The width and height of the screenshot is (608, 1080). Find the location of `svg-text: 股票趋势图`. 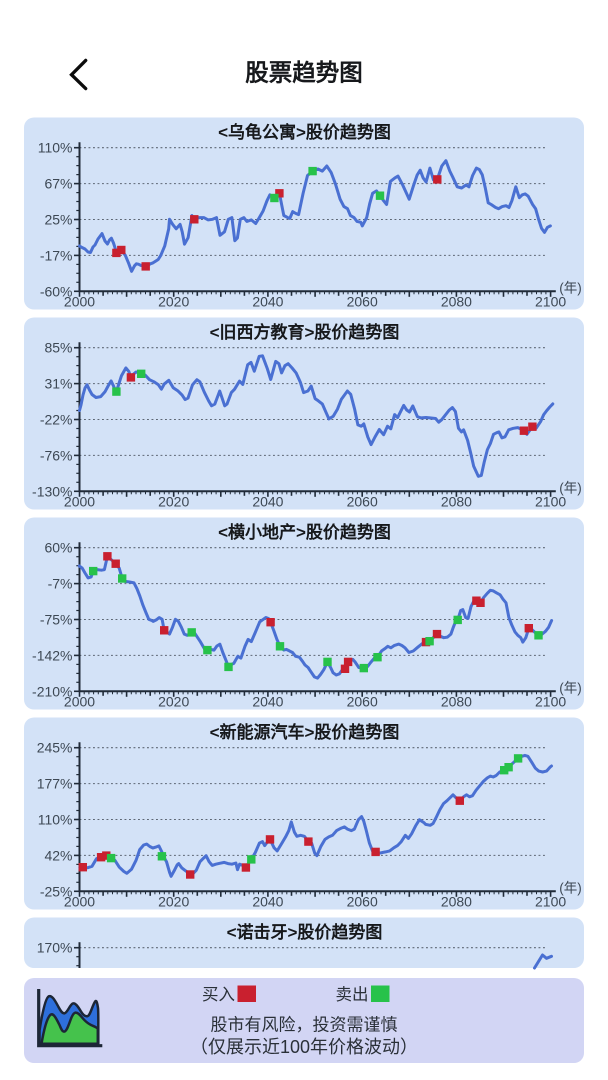

svg-text: 股票趋势图 is located at coordinates (304, 73).